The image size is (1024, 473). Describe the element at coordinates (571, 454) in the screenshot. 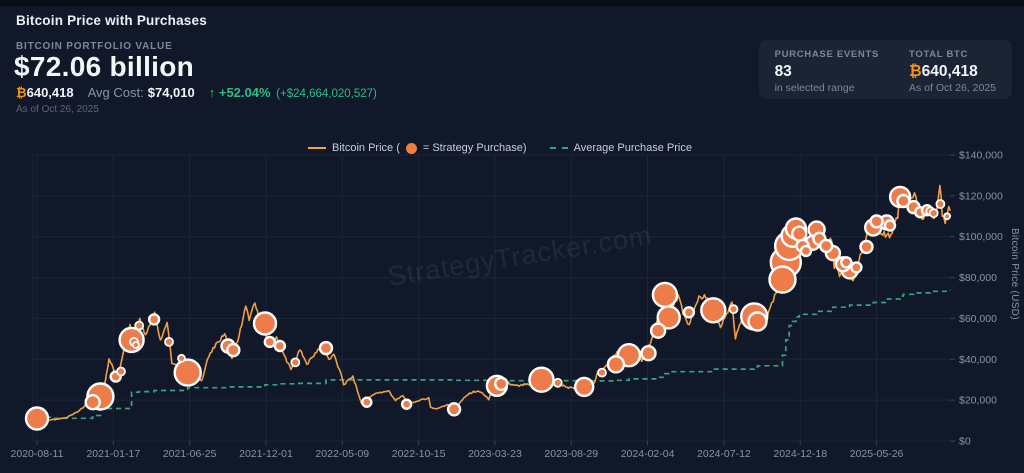

I see `svg-text: 2023-08-29` at that location.